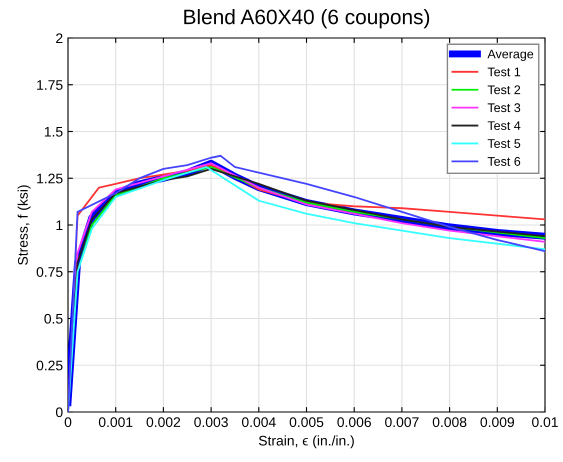 The width and height of the screenshot is (563, 462). Describe the element at coordinates (510, 55) in the screenshot. I see `legend-label: Average` at that location.